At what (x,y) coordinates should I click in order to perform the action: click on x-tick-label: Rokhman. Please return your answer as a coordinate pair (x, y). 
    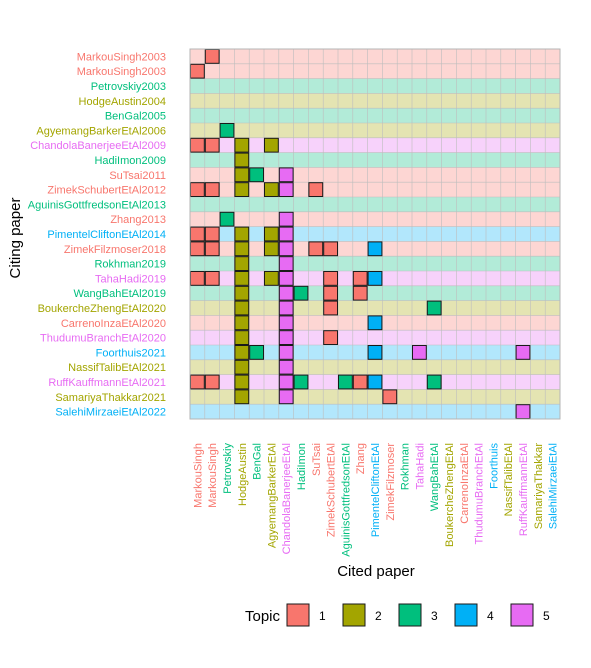
    Looking at the image, I should click on (406, 466).